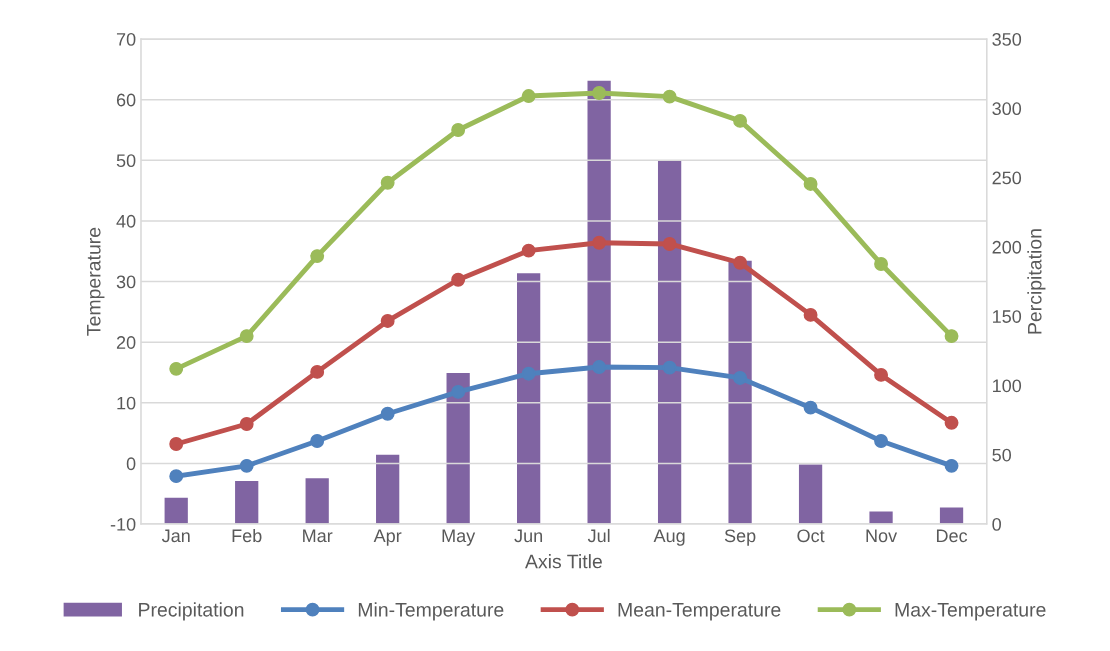  I want to click on y2-tick-label: 350, so click(1007, 39).